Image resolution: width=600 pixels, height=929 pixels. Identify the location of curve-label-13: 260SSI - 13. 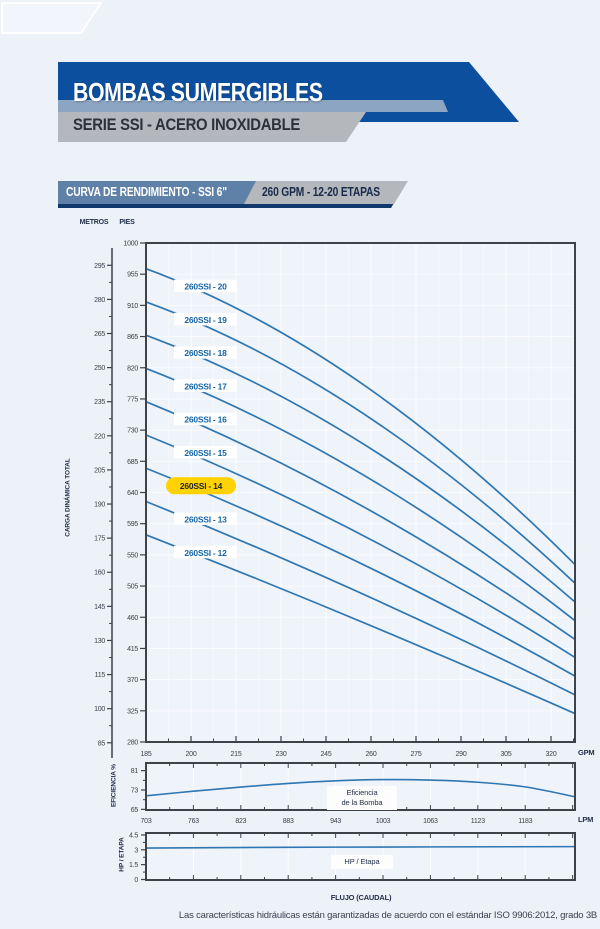
(205, 520).